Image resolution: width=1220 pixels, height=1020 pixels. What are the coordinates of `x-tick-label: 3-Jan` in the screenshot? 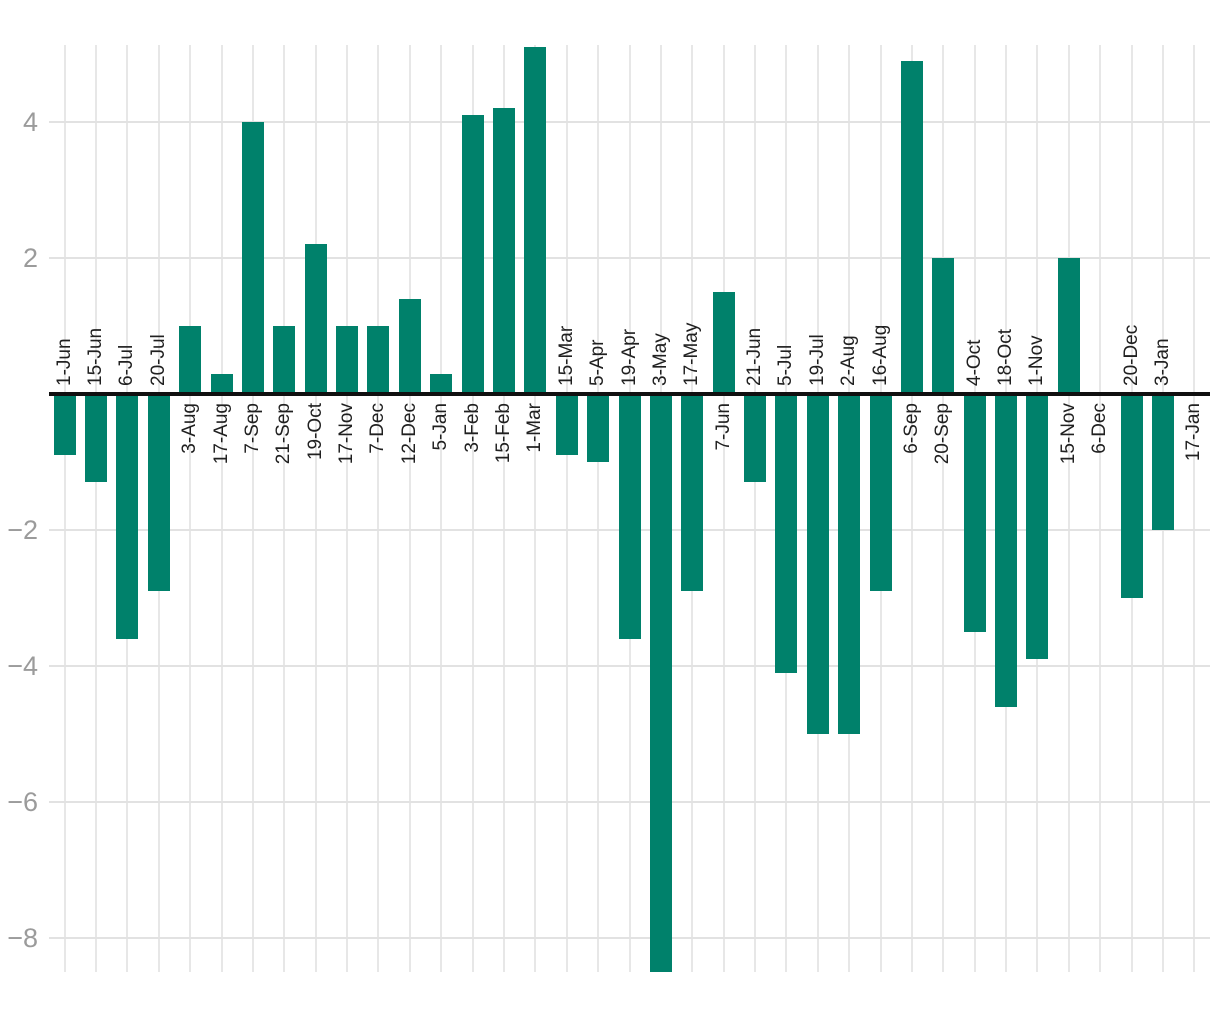 It's located at (1162, 362).